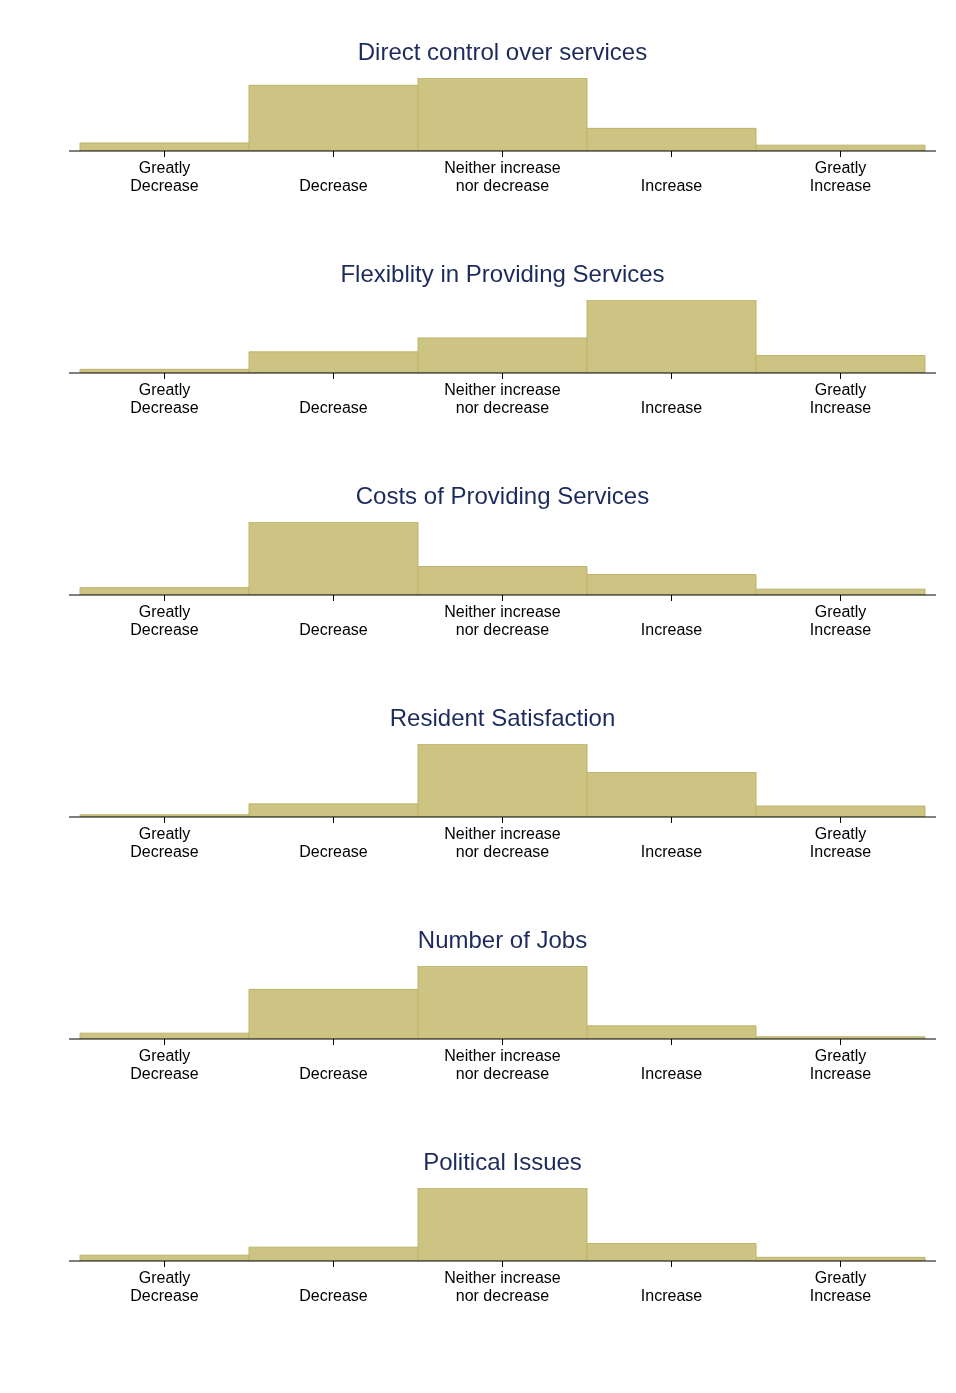 The width and height of the screenshot is (956, 1393). What do you see at coordinates (502, 495) in the screenshot?
I see `chart-title: Costs of Providing Services` at bounding box center [502, 495].